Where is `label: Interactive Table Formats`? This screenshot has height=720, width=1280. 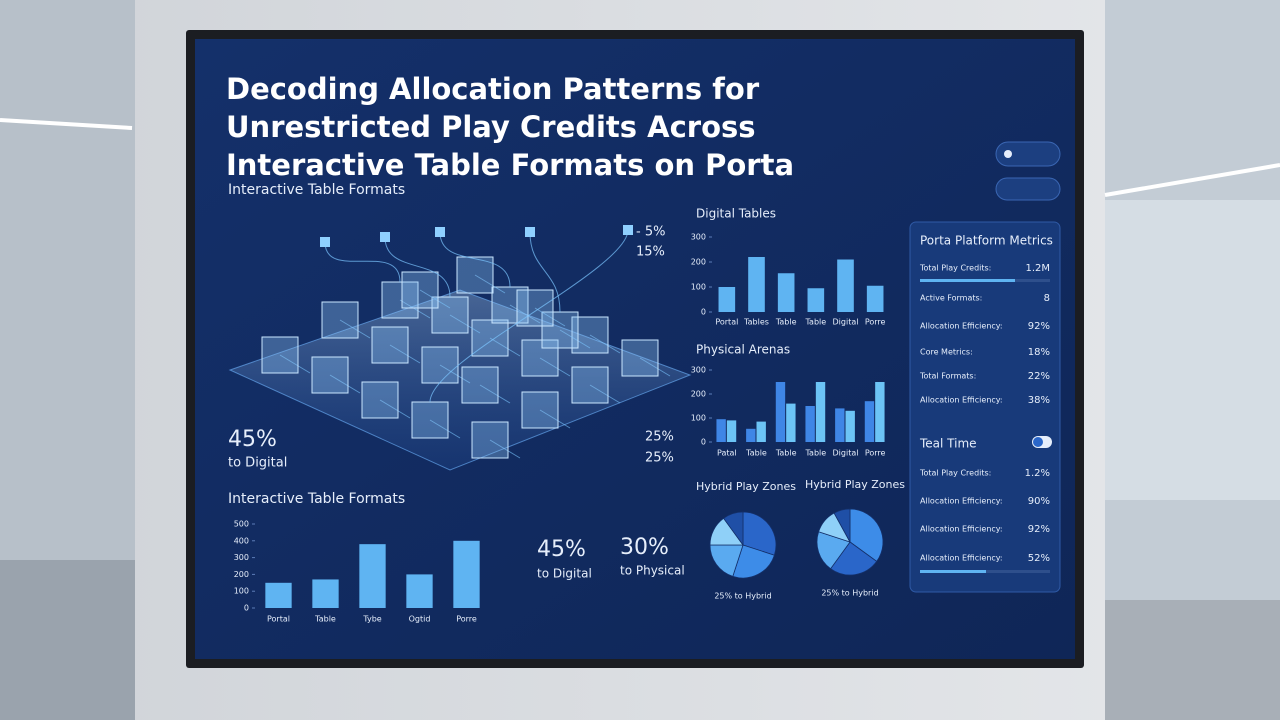
label: Interactive Table Formats is located at coordinates (316, 499).